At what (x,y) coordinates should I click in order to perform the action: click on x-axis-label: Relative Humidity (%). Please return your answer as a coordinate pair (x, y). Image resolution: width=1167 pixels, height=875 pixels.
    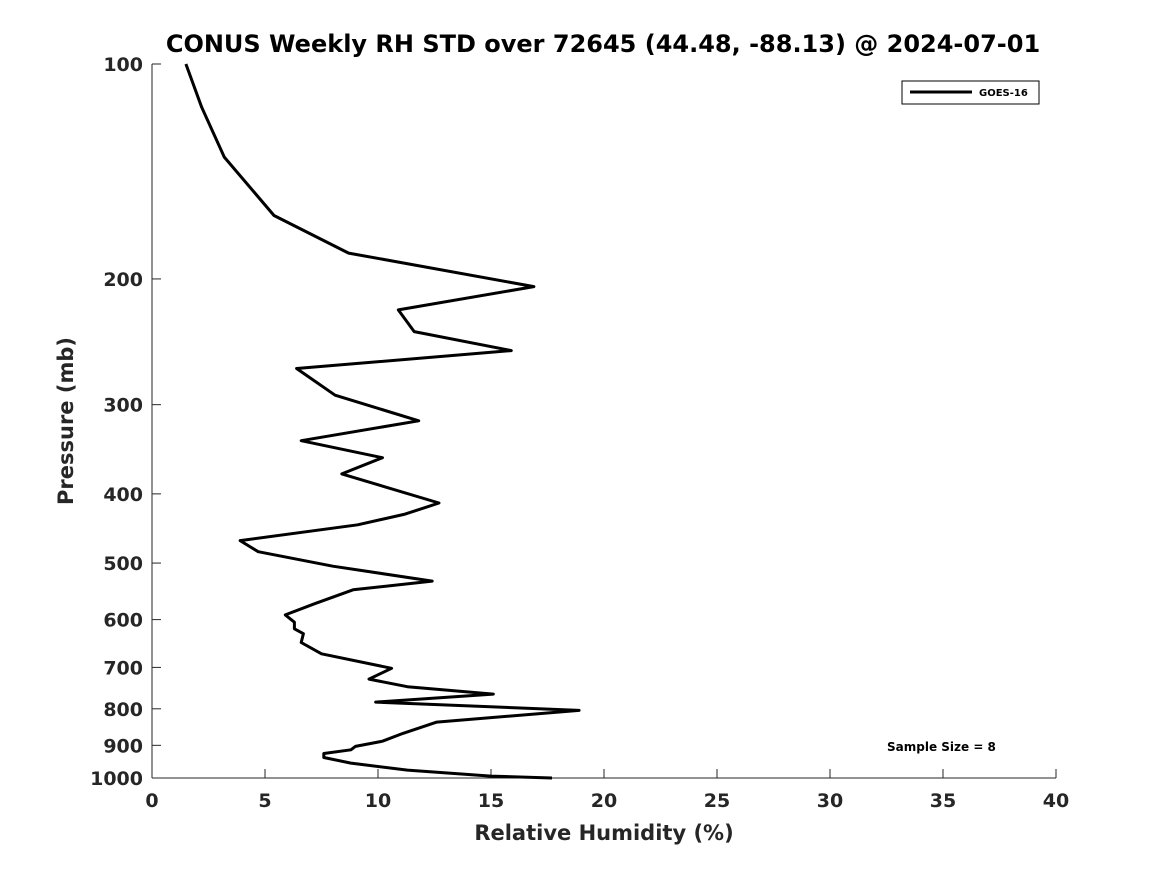
    Looking at the image, I should click on (603, 833).